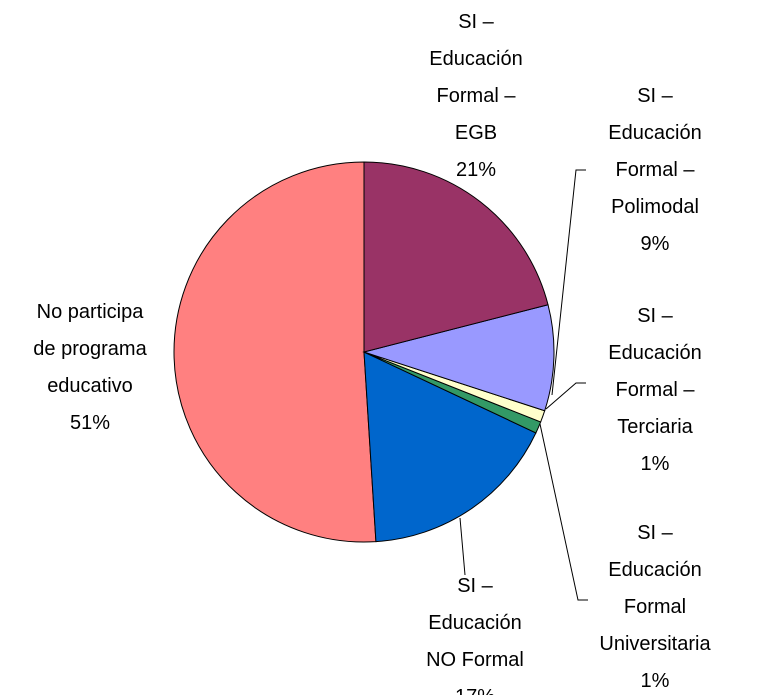 This screenshot has height=695, width=760. I want to click on slice-label: SI – Educación Formal – Polimodal 9%, so click(655, 170).